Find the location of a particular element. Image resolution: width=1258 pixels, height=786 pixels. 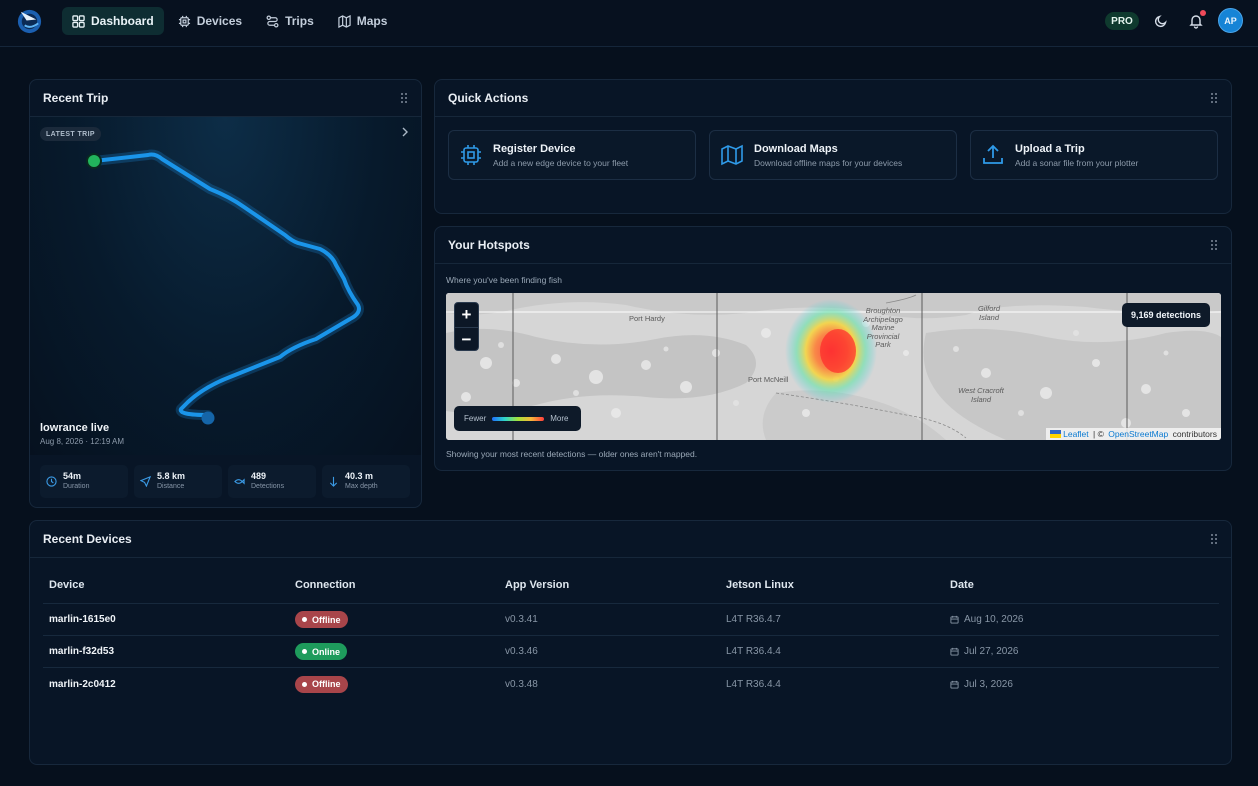

jetson-version: L4T R36.4.4 is located at coordinates (753, 684).